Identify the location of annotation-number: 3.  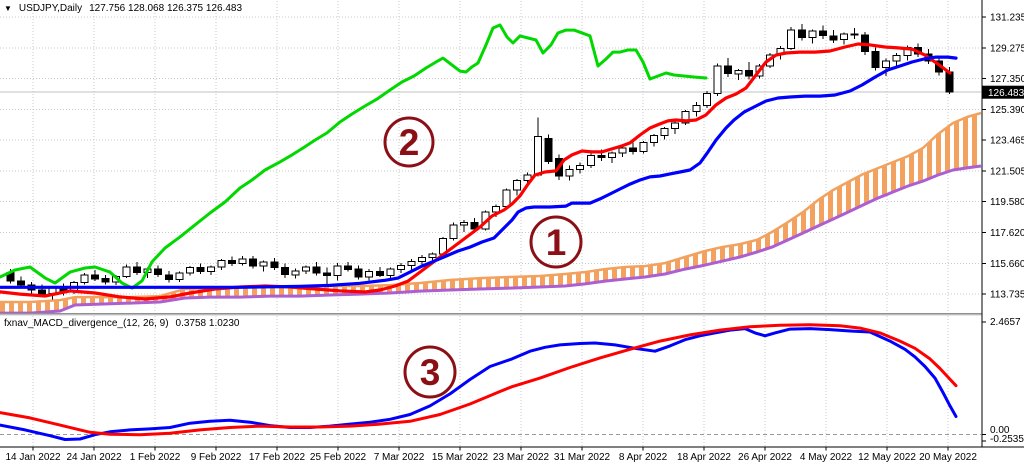
(430, 372).